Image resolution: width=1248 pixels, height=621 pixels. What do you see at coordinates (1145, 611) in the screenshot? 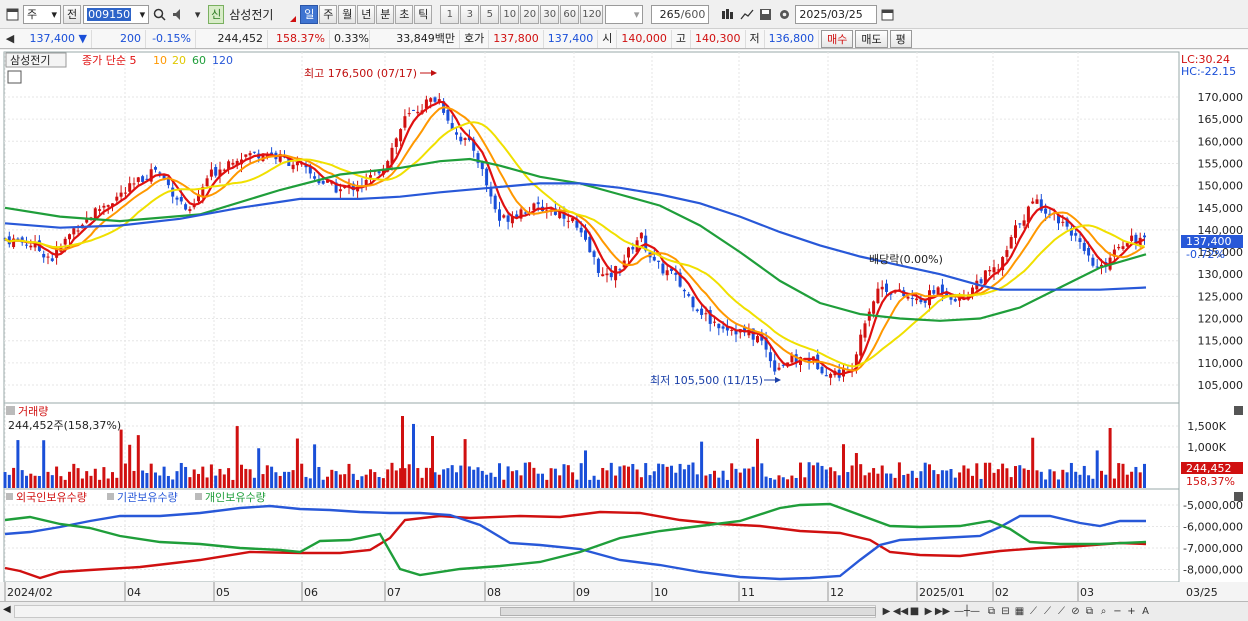
I see `text-icon: A` at bounding box center [1145, 611].